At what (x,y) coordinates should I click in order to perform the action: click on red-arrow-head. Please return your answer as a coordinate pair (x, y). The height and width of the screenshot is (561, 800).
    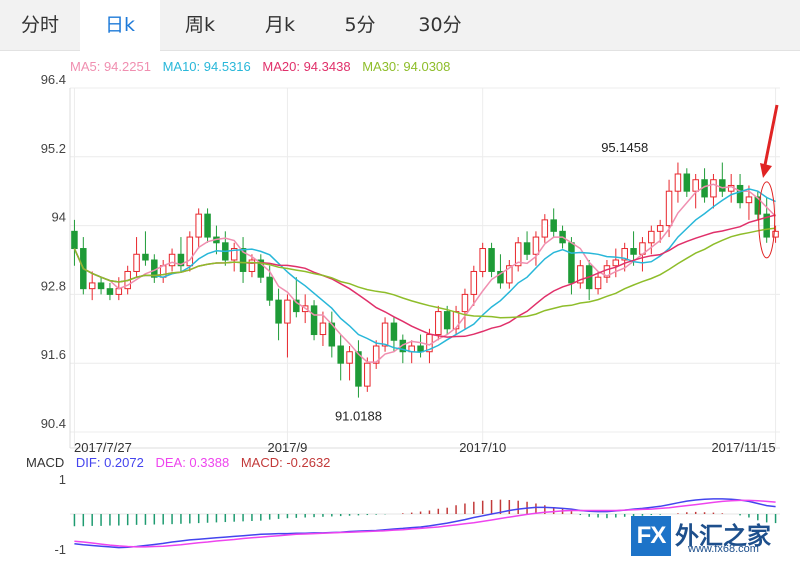
    Looking at the image, I should click on (766, 170).